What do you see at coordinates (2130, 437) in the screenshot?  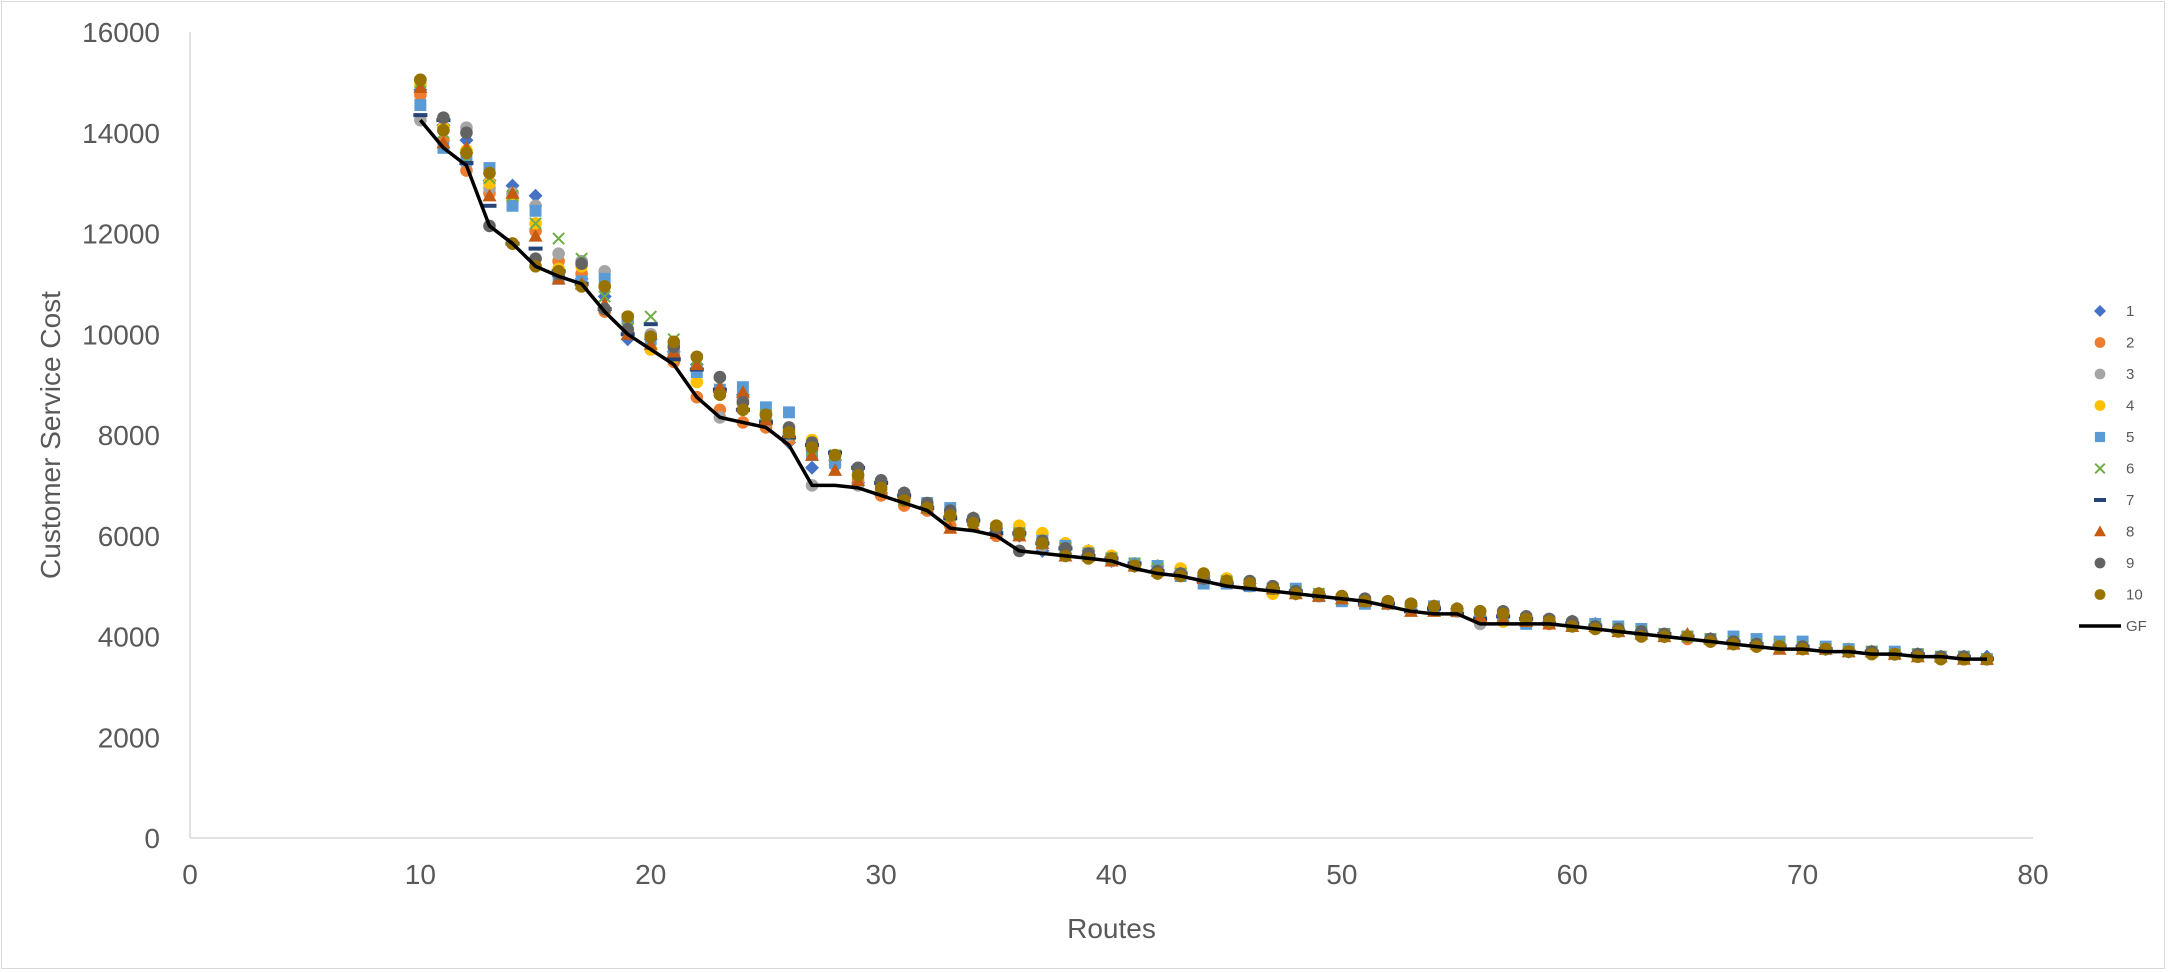 I see `legend-label: 5` at bounding box center [2130, 437].